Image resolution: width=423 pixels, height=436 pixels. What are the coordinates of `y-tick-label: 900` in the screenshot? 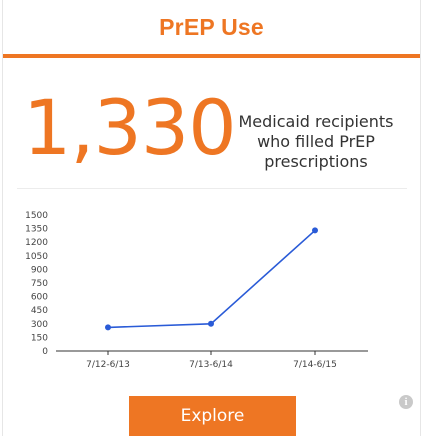 It's located at (39, 270).